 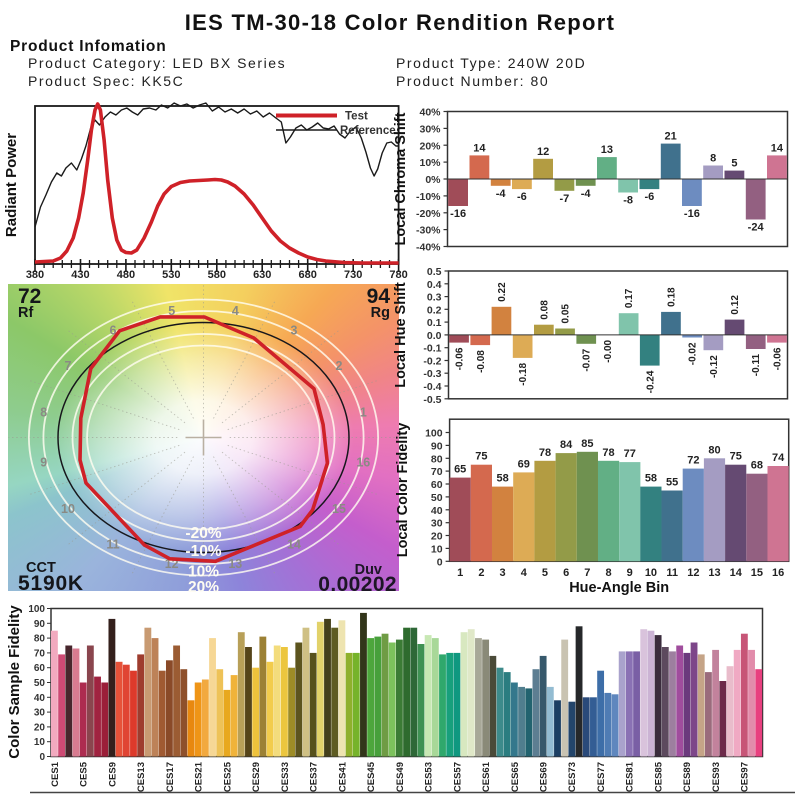 What do you see at coordinates (256, 777) in the screenshot?
I see `svg-text: CES29` at bounding box center [256, 777].